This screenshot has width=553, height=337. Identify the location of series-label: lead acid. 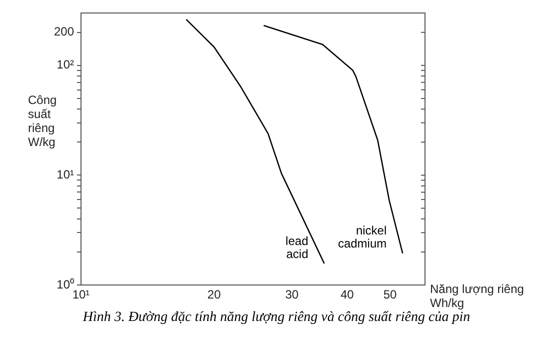
(297, 247).